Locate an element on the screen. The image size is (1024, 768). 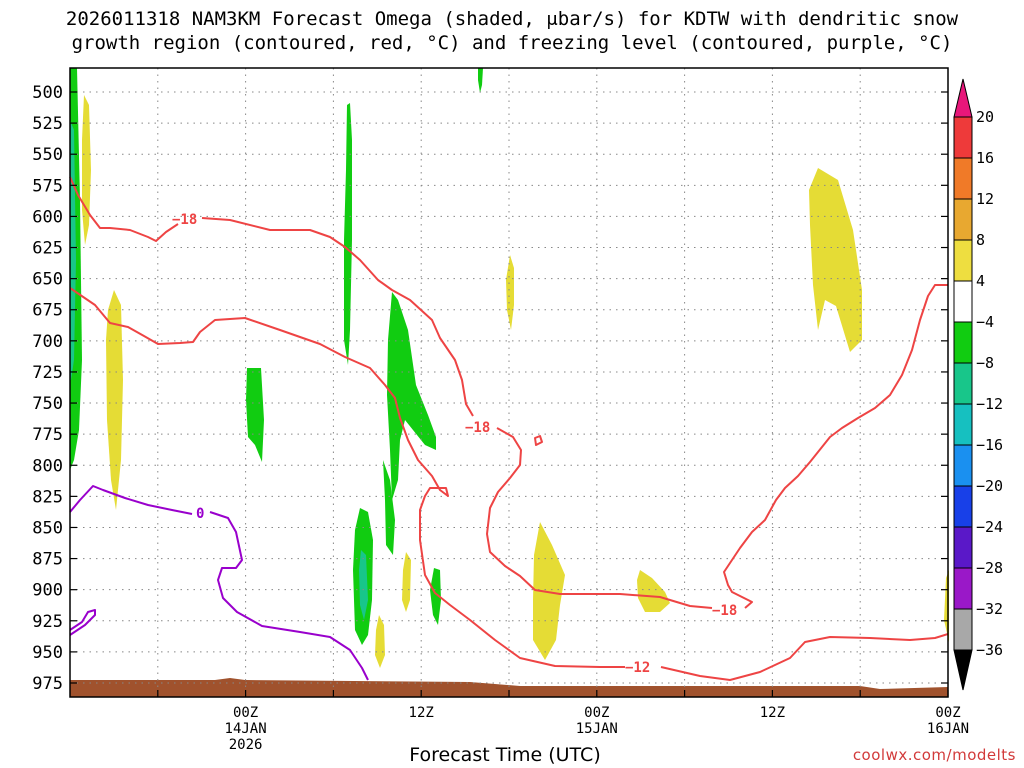
colorbar-label: −36 is located at coordinates (989, 650).